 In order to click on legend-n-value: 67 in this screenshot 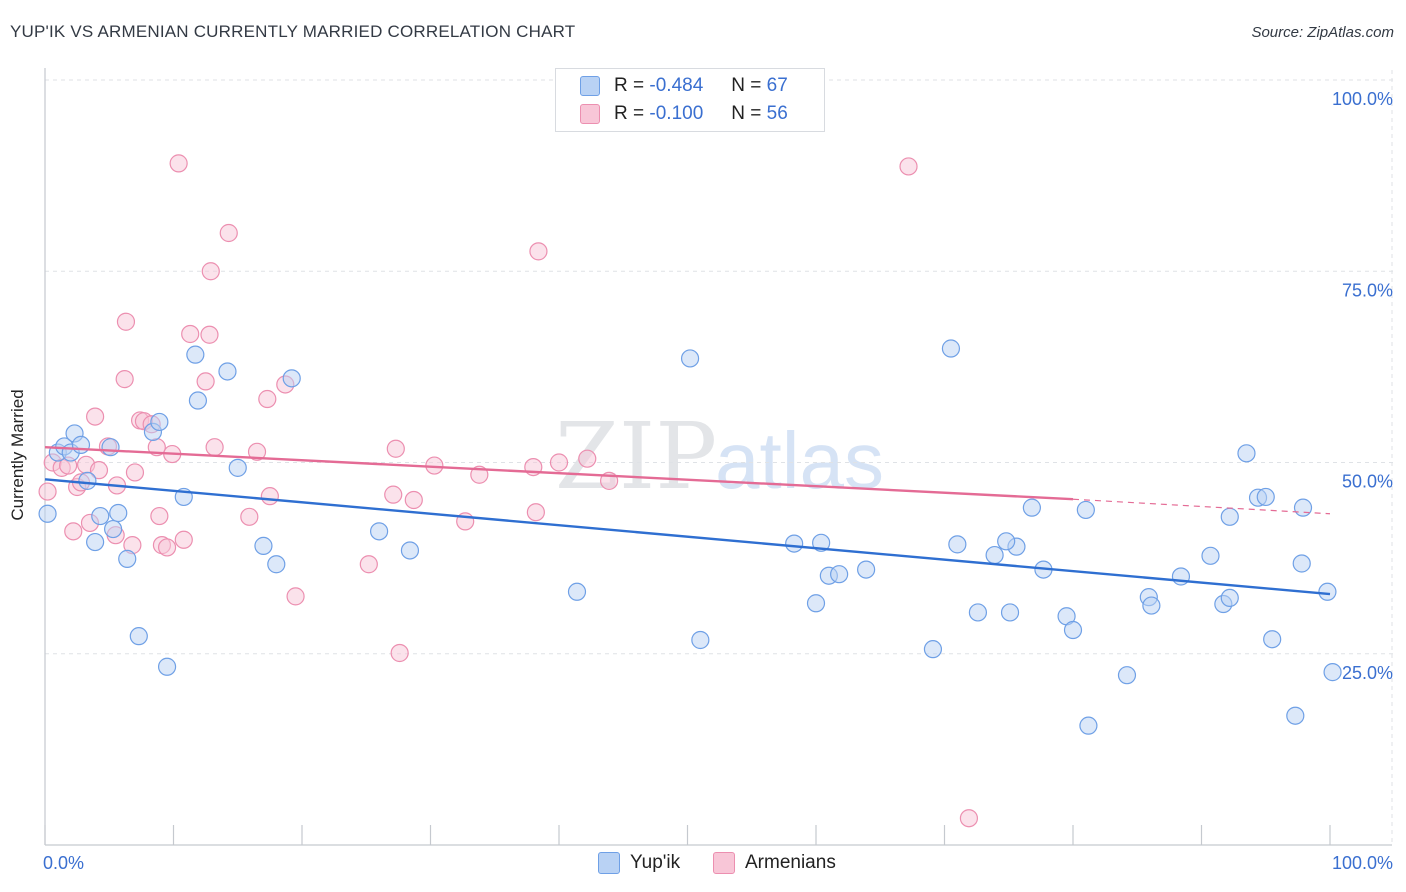, I will do `click(777, 85)`.